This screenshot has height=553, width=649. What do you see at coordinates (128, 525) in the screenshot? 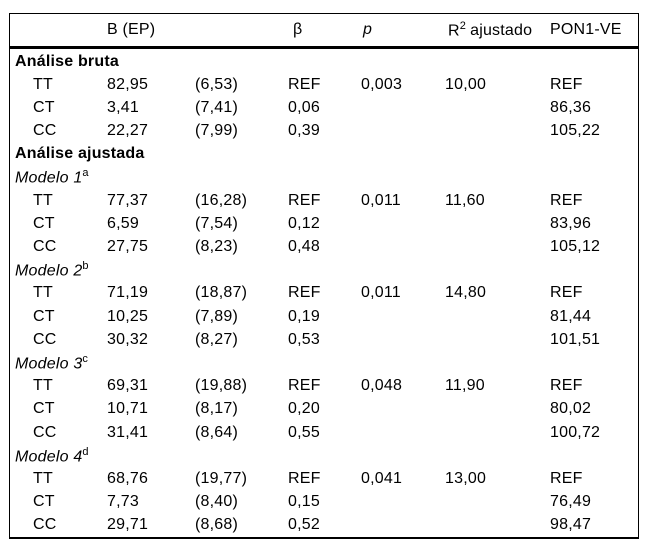
I see `cell-b: 29,71` at bounding box center [128, 525].